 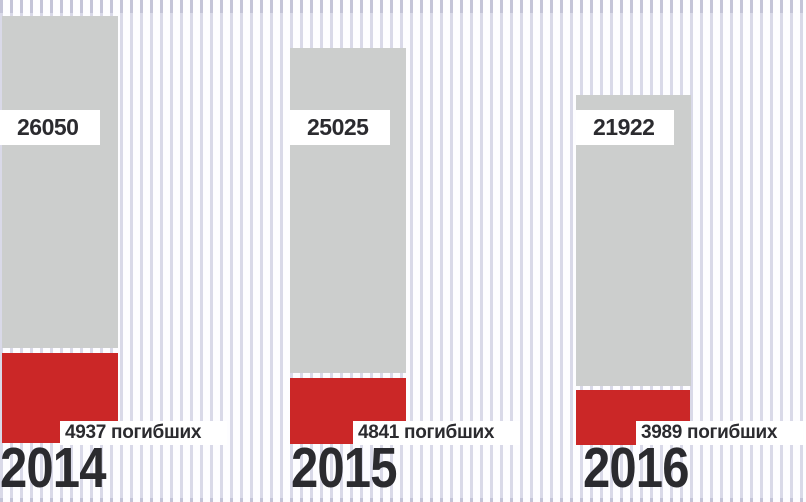 I want to click on total-value-text: 25025, so click(x=338, y=127).